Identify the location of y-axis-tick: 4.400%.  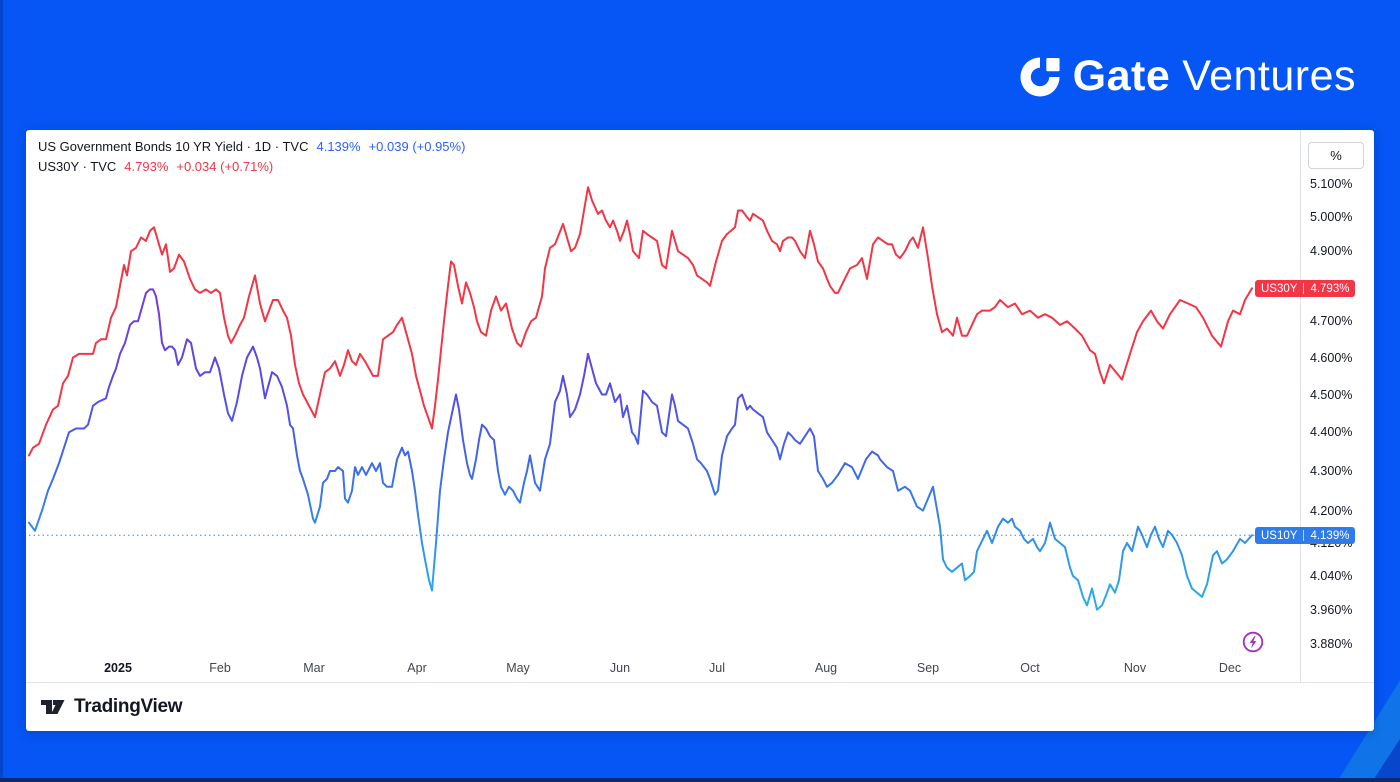
(1331, 432).